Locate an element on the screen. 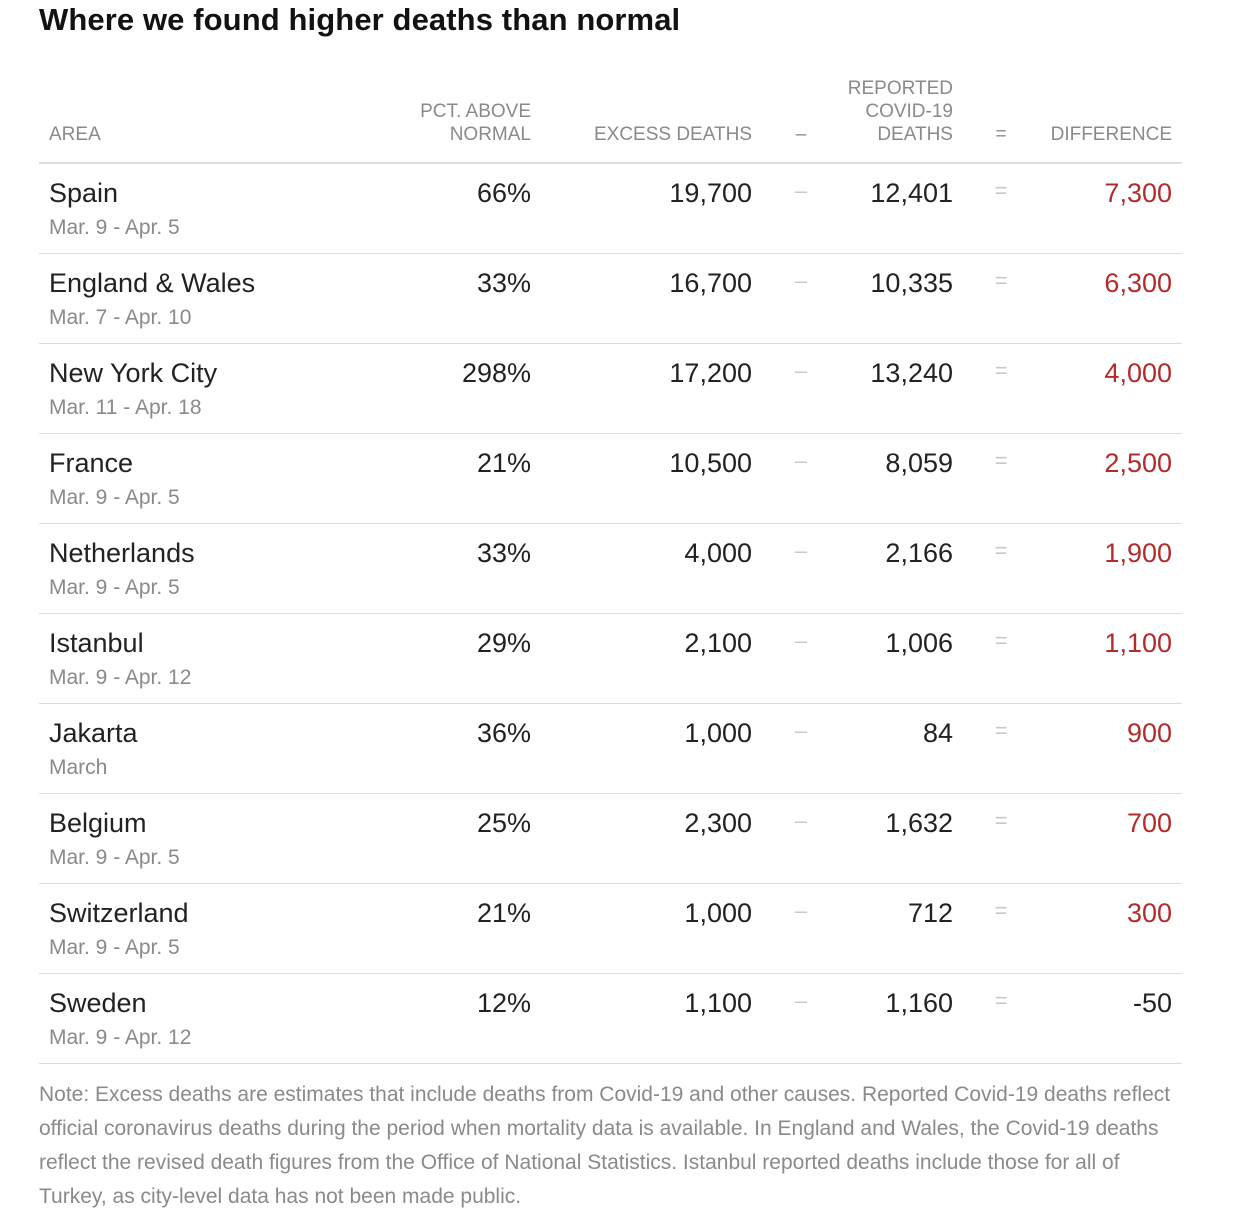 This screenshot has height=1226, width=1240. area-period: Mar. 11 - Apr. 18 is located at coordinates (125, 407).